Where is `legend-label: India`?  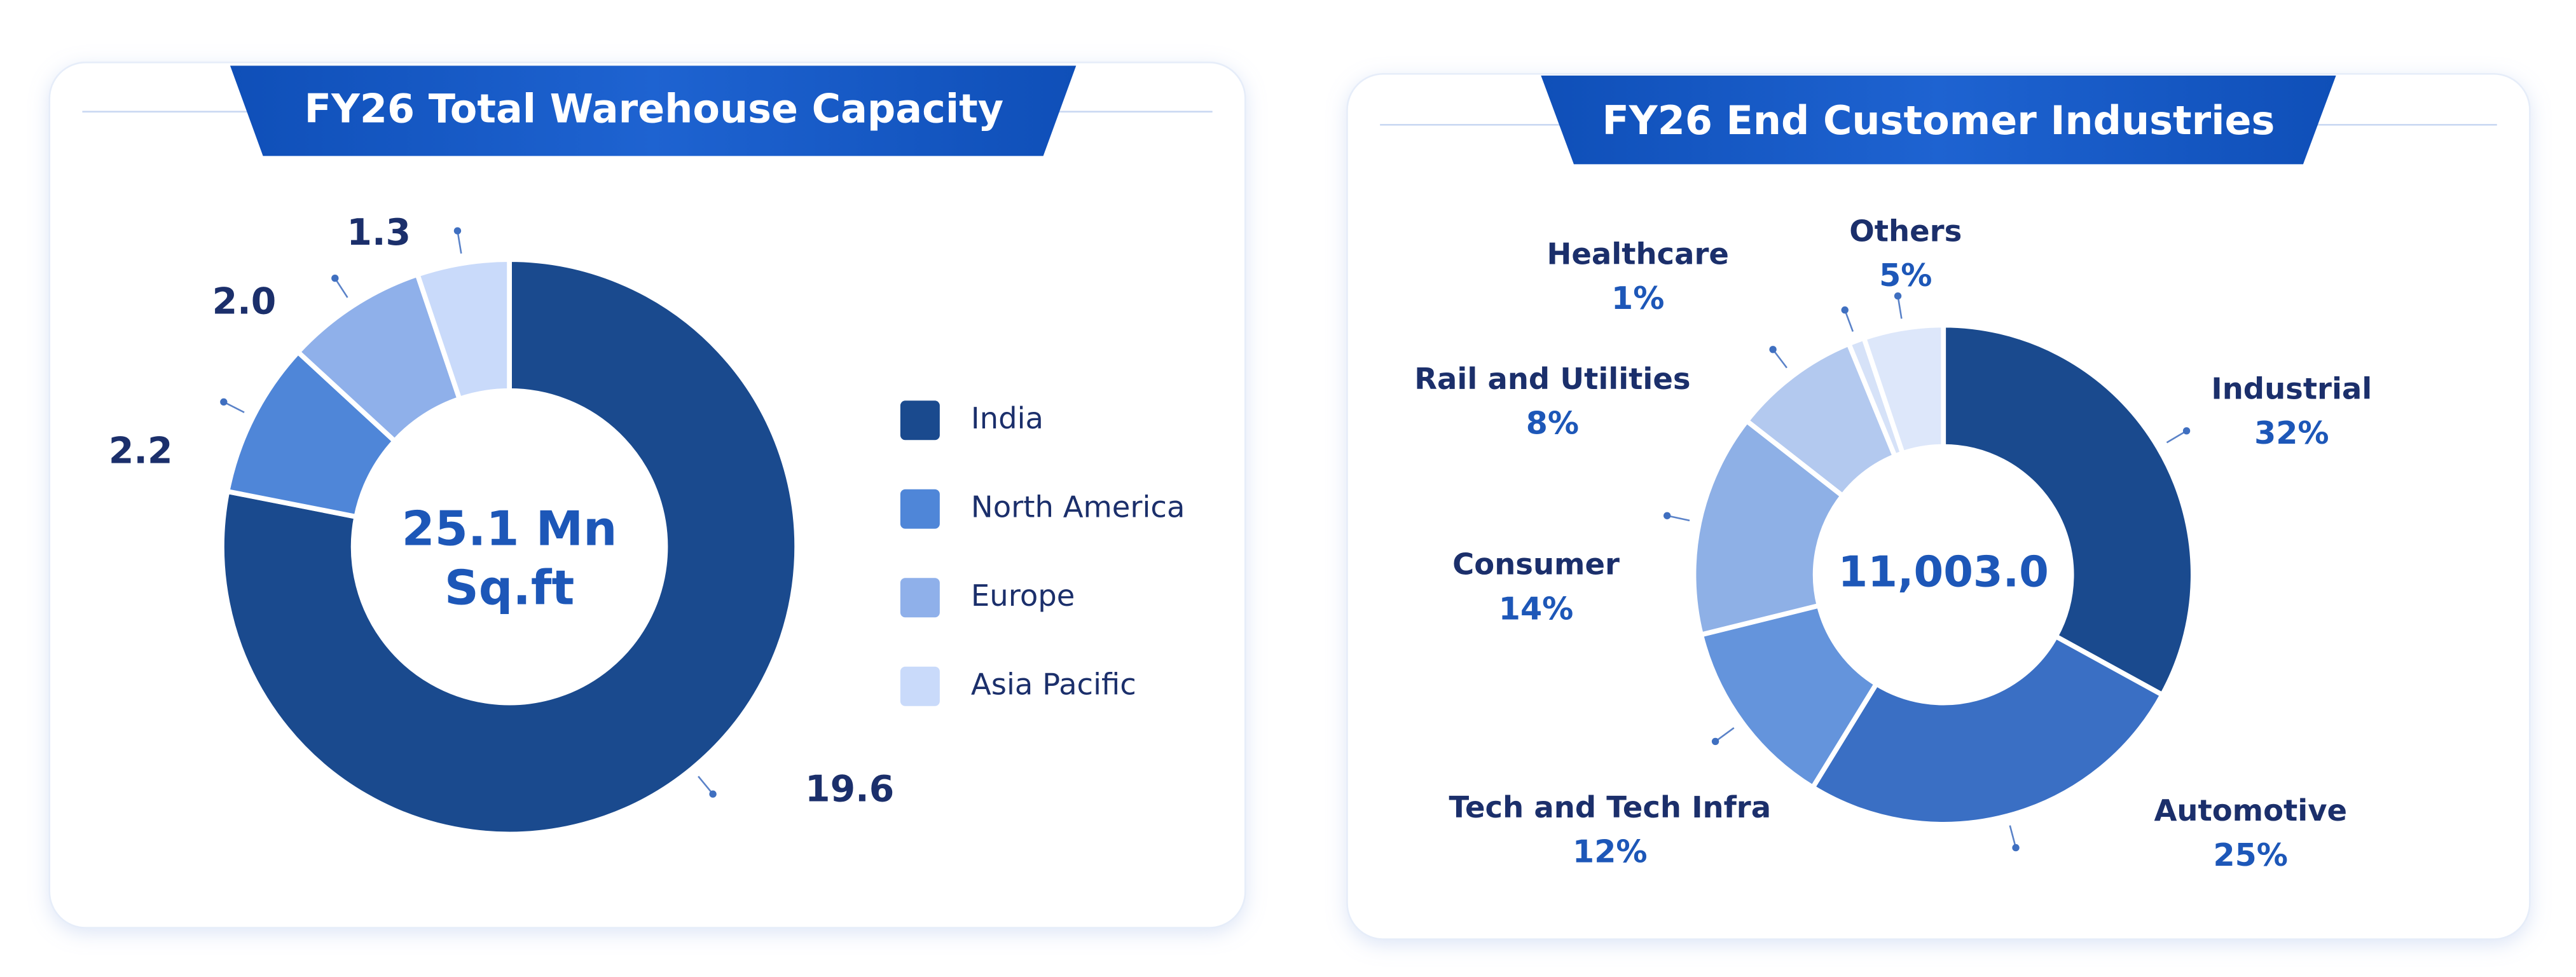
legend-label: India is located at coordinates (1007, 418).